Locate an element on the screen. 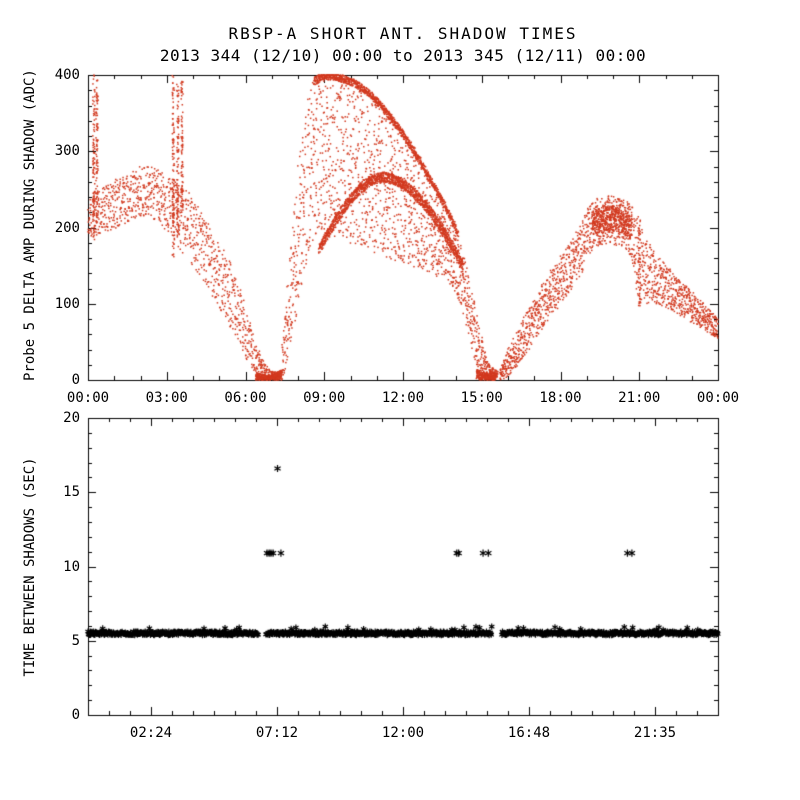 This screenshot has height=800, width=800. x-tick-label: 21:35 is located at coordinates (655, 733).